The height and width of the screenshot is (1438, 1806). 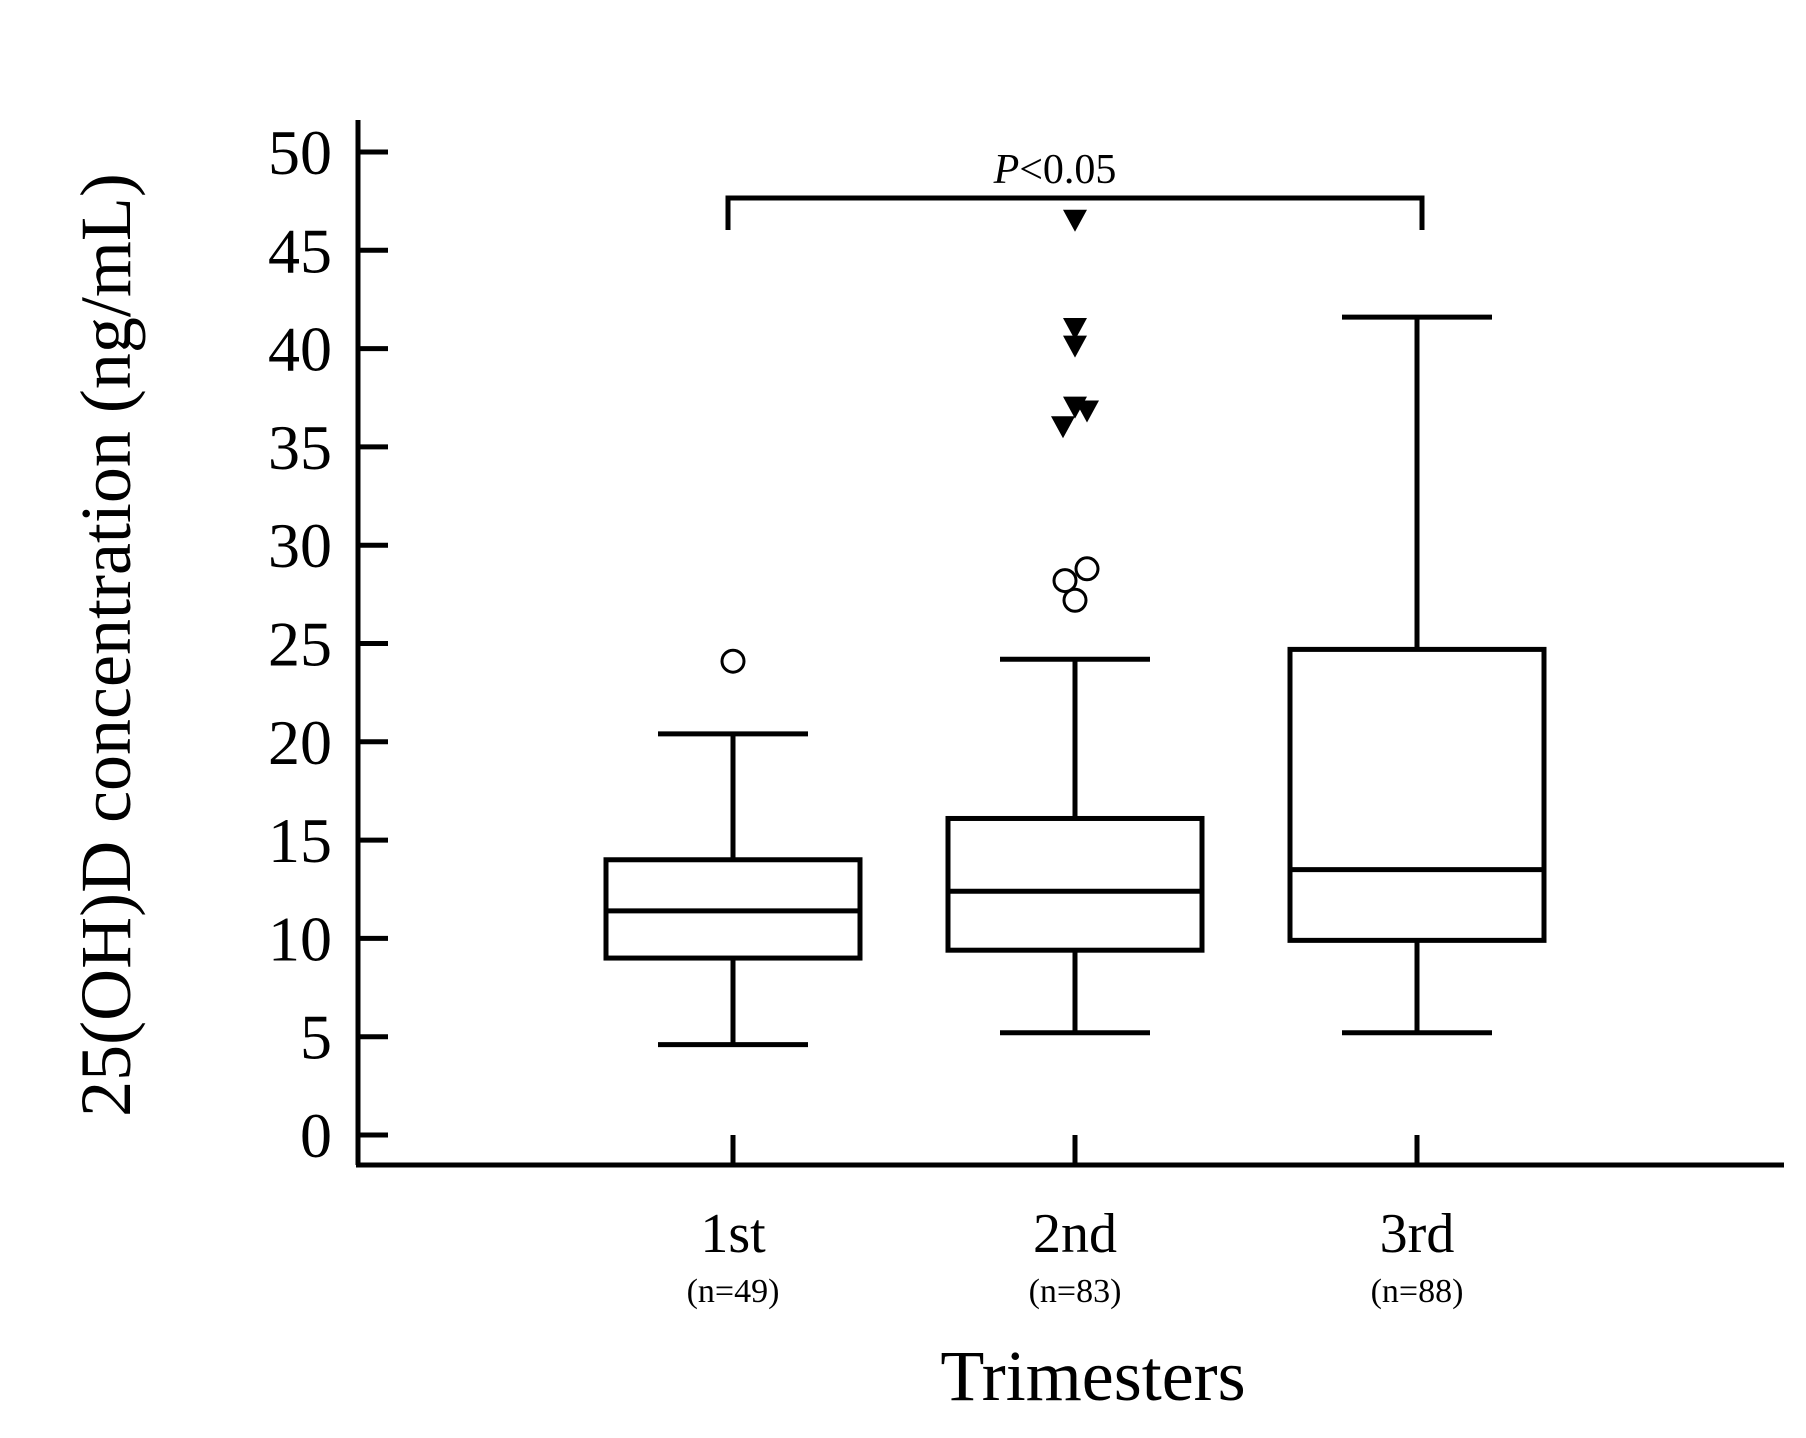 I want to click on x-tick-label: 3rd, so click(x=1417, y=1234).